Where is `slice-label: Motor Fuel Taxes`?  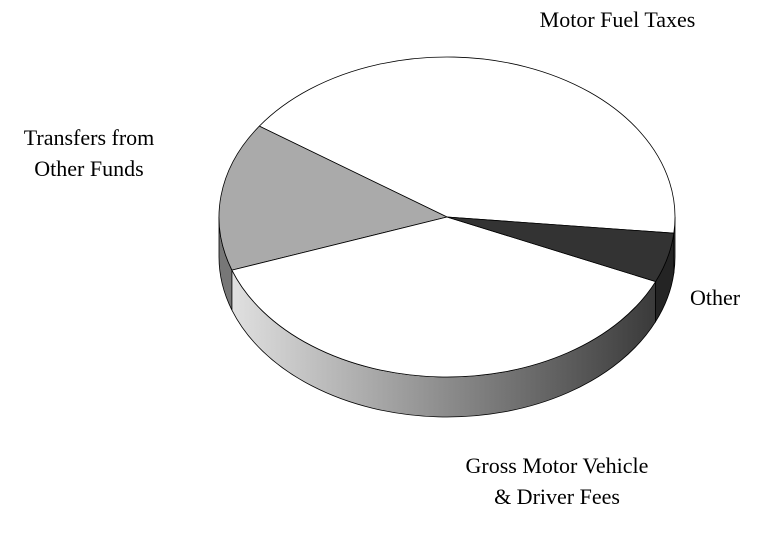 slice-label: Motor Fuel Taxes is located at coordinates (617, 19).